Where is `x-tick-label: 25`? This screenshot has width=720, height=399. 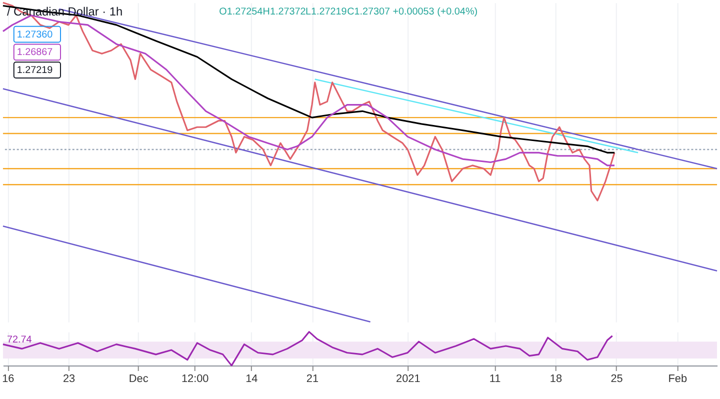 x-tick-label: 25 is located at coordinates (616, 378).